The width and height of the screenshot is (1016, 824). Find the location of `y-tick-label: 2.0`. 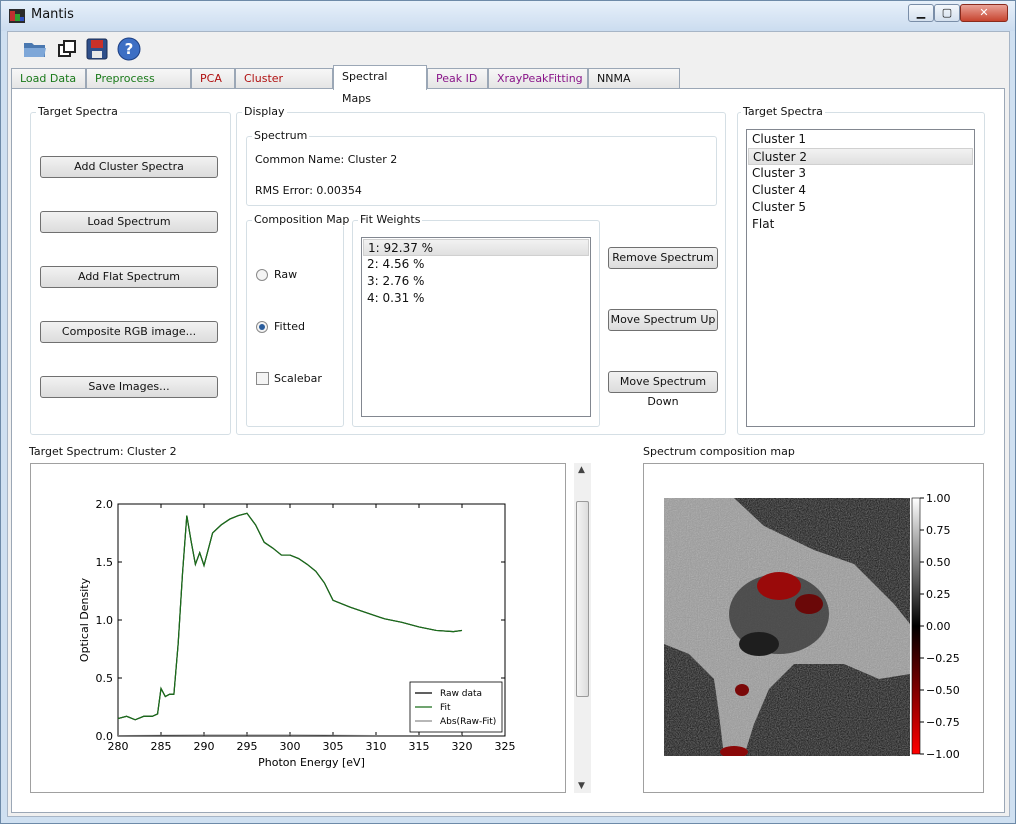

y-tick-label: 2.0 is located at coordinates (105, 504).